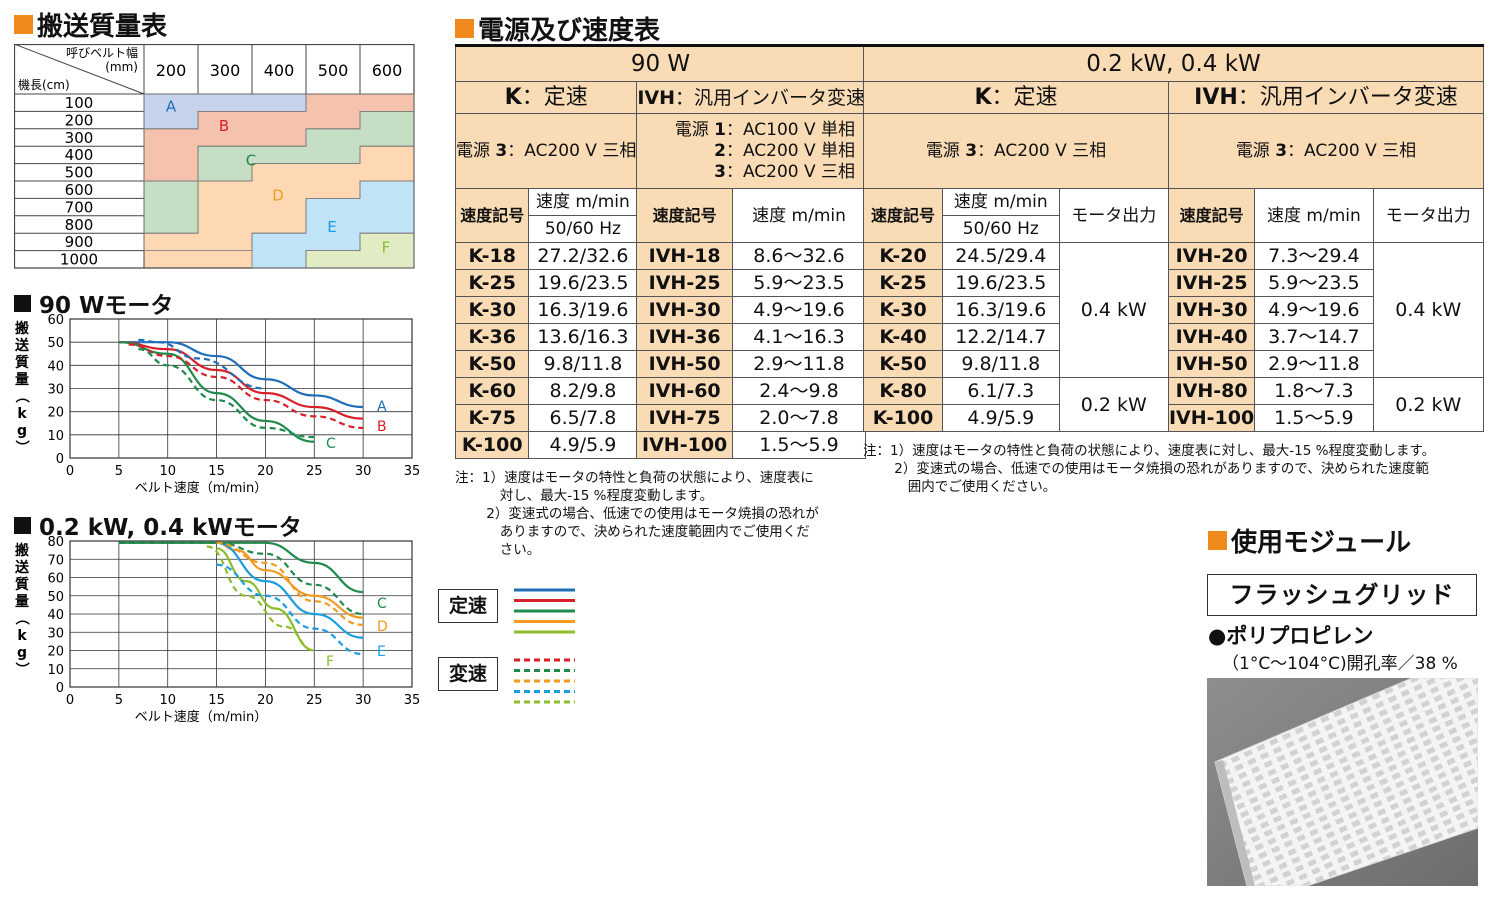  I want to click on series-end-label: B, so click(382, 427).